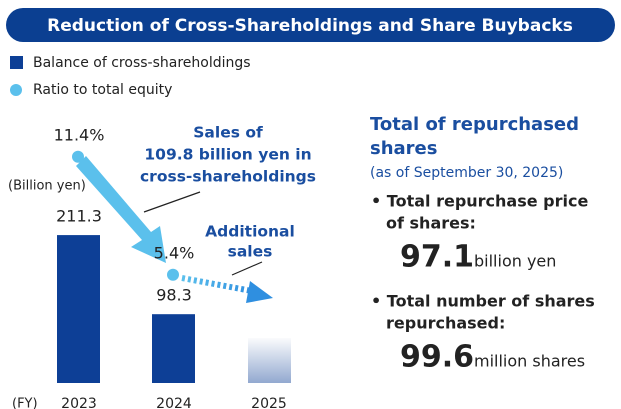 This screenshot has width=621, height=409. What do you see at coordinates (228, 133) in the screenshot?
I see `annotation: Sales of` at bounding box center [228, 133].